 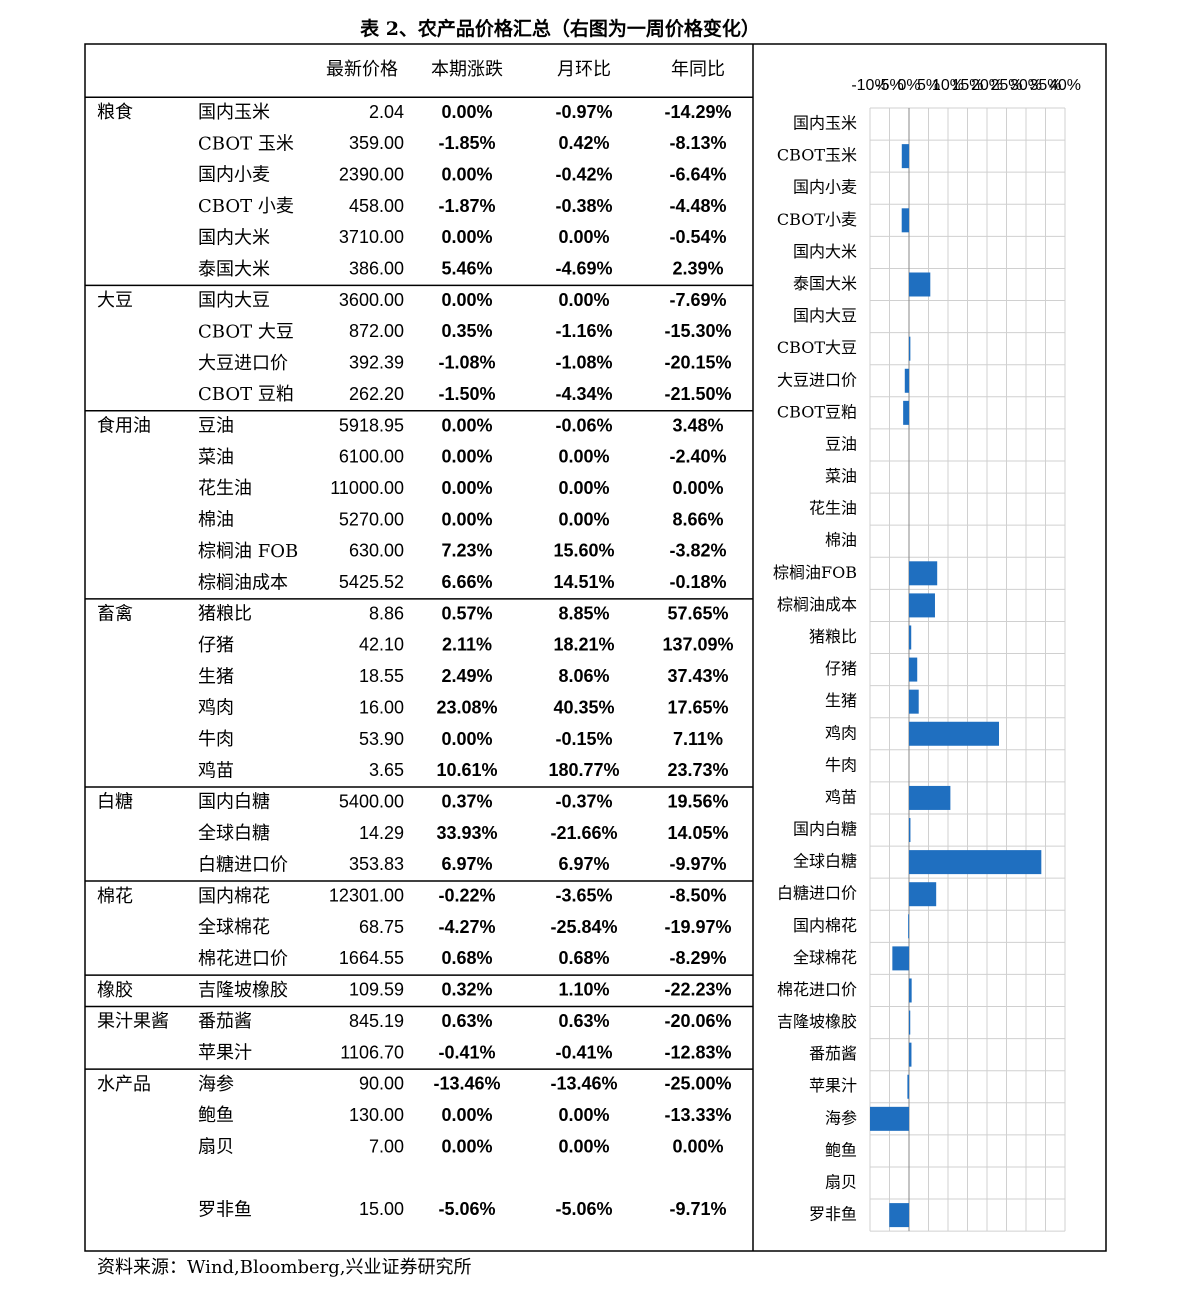 I want to click on column-header: 最新价格, so click(x=362, y=69).